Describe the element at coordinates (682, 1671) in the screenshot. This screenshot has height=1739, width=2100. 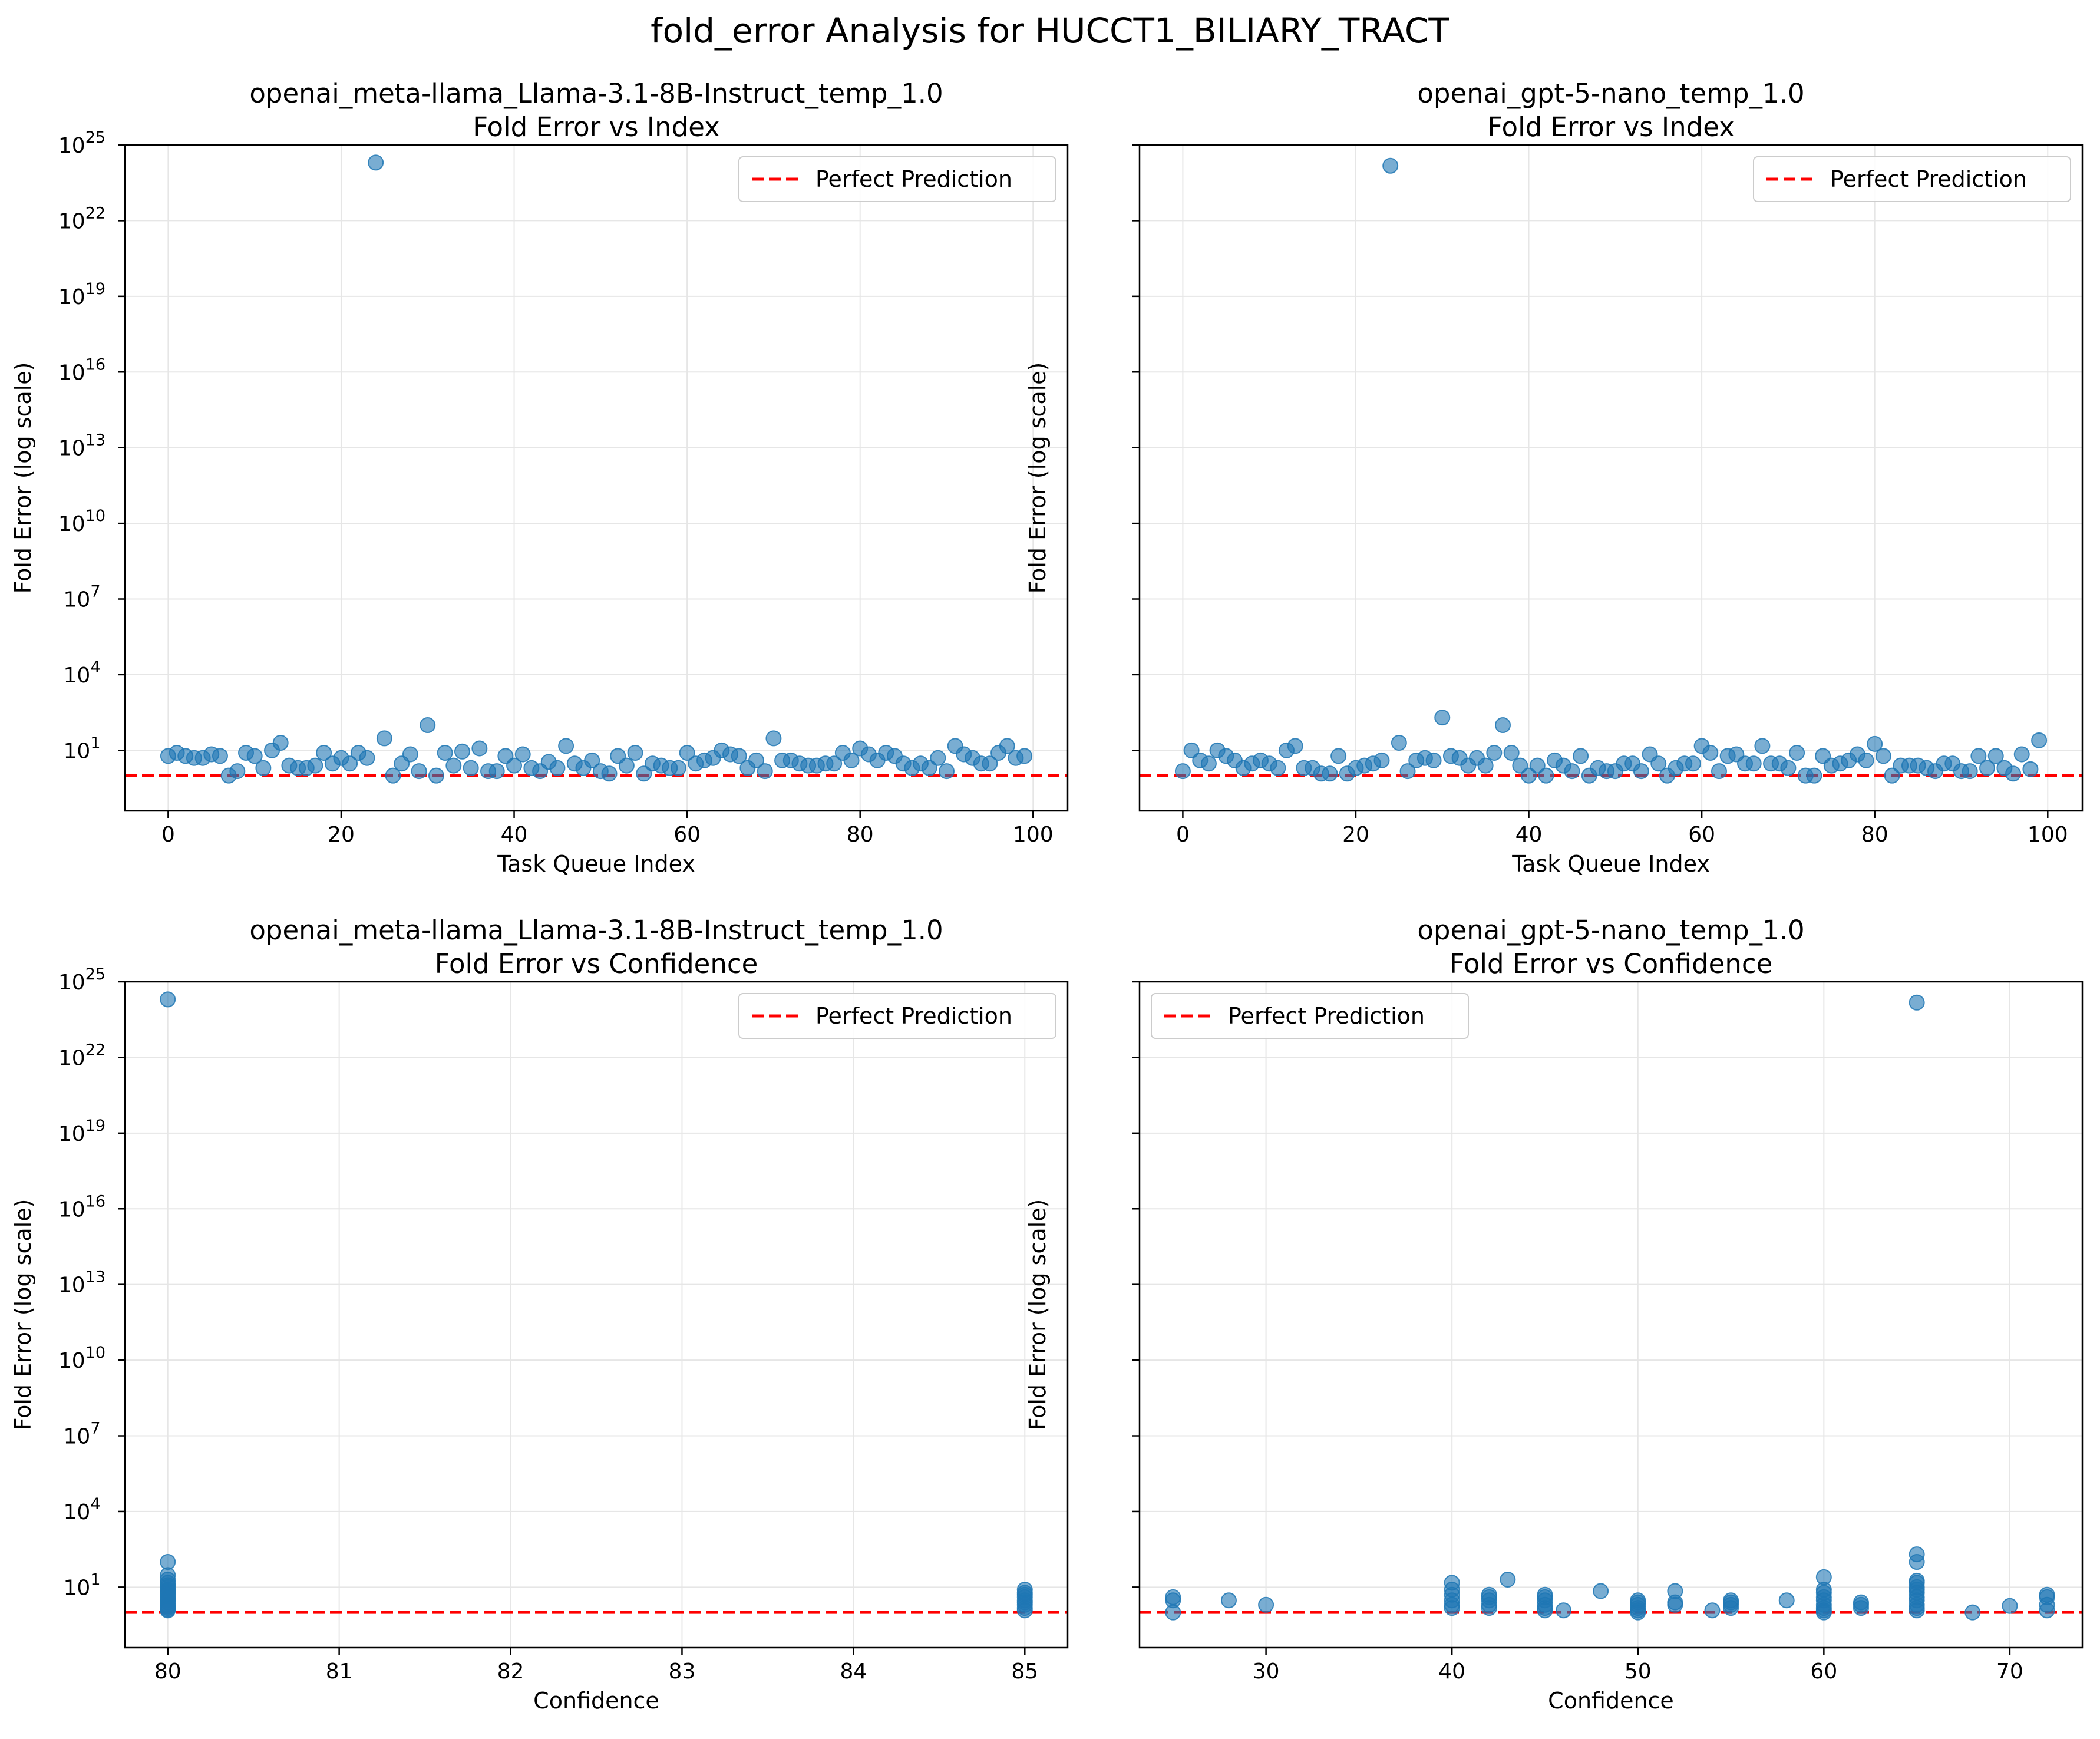
I see `x-tick-label: 83` at that location.